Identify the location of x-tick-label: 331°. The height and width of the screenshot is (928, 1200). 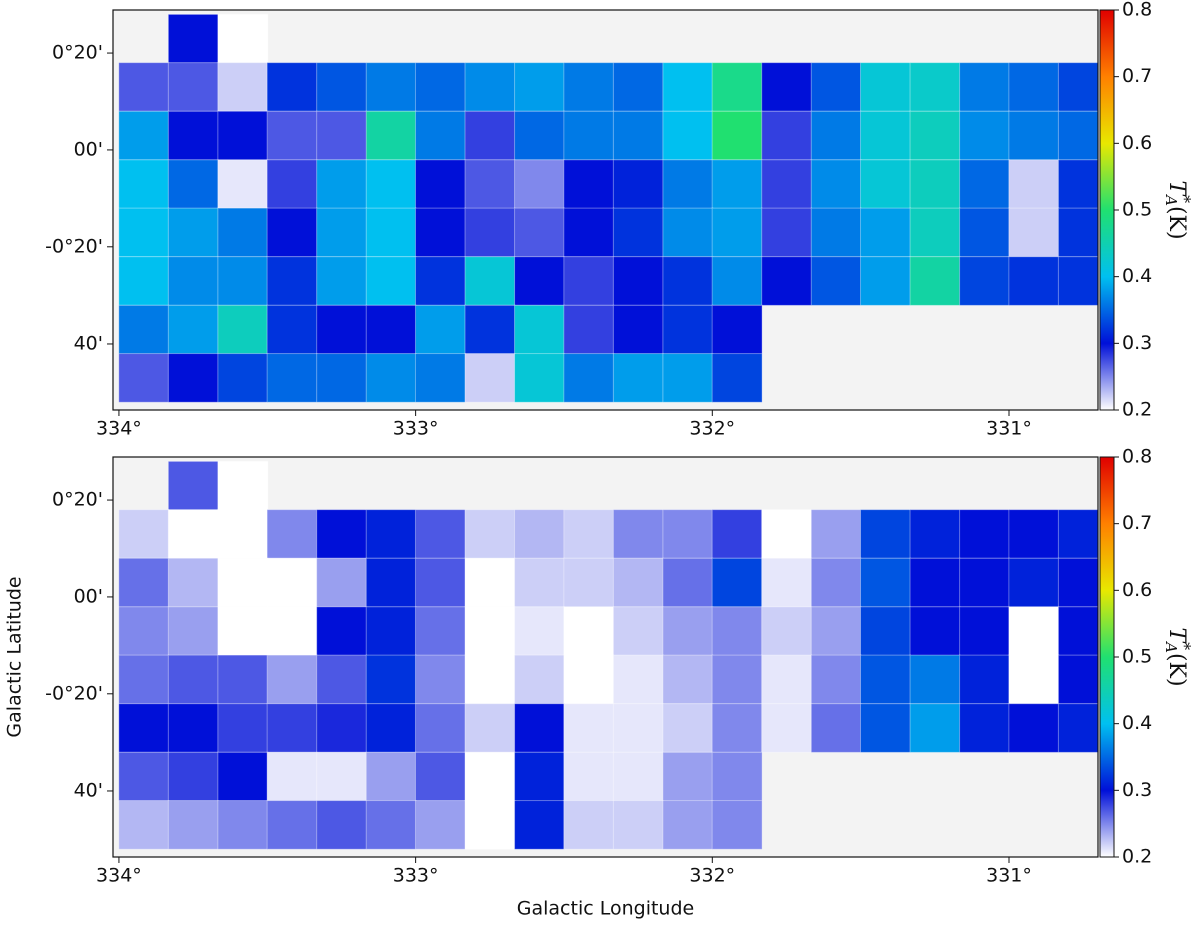
(1009, 876).